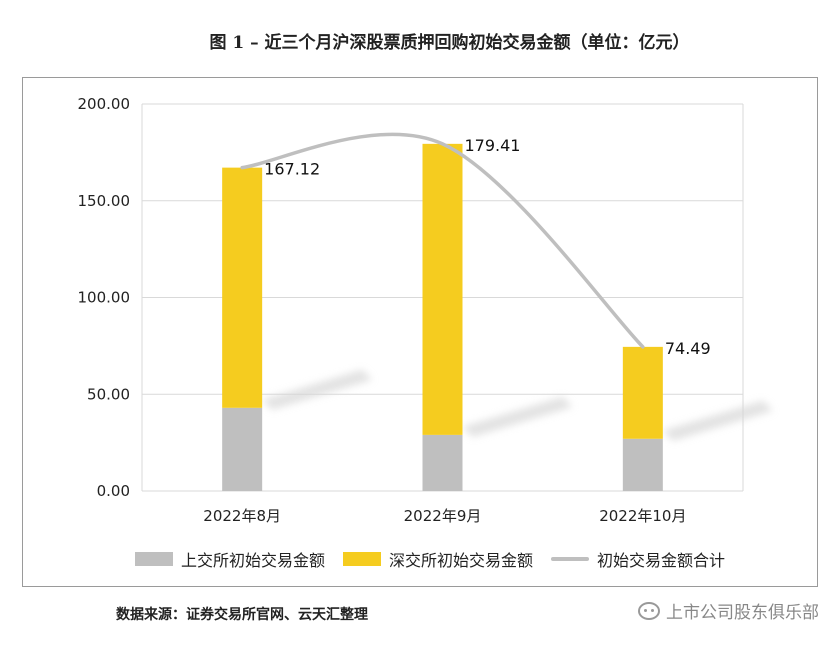 The width and height of the screenshot is (839, 646). I want to click on legend-item-sse: 上交所初始交易金额, so click(229, 559).